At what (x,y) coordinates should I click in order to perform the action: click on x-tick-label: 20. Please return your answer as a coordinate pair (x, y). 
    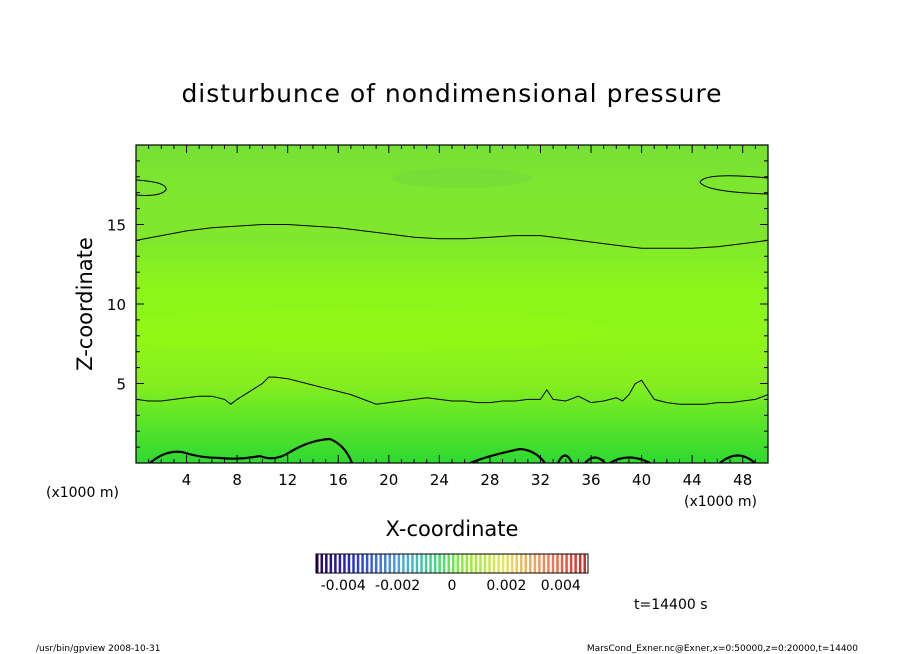
    Looking at the image, I should click on (388, 480).